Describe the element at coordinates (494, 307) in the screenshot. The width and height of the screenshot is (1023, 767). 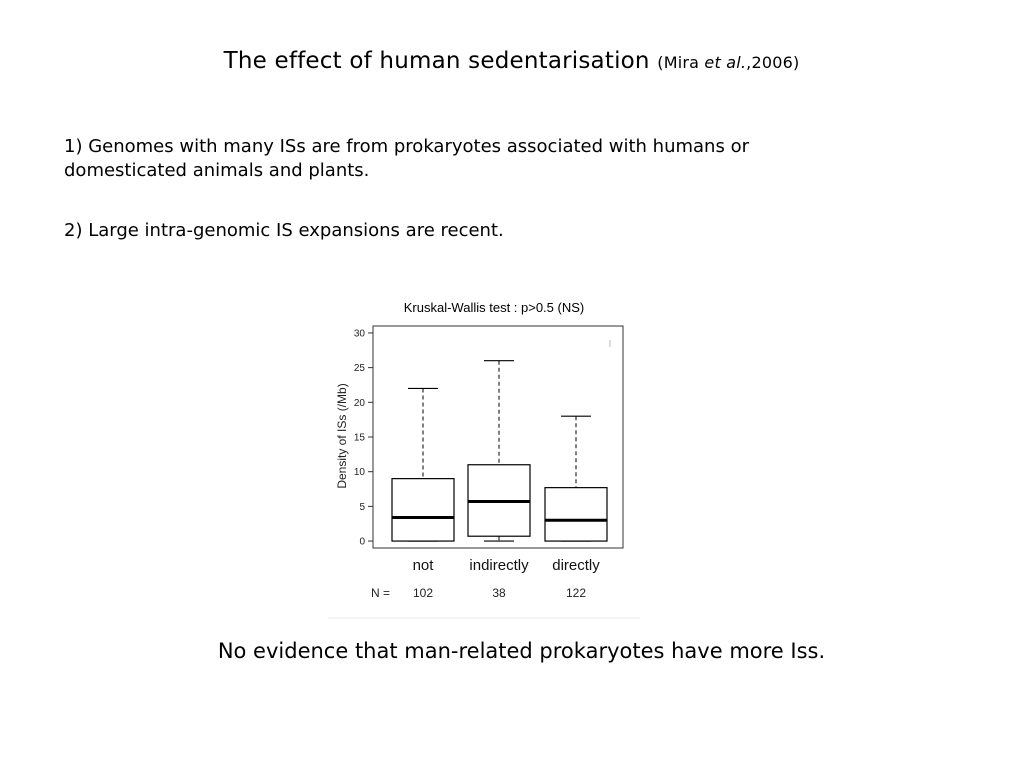
I see `chart-title: Kruskal-Wallis test : p>0.5 (NS)` at that location.